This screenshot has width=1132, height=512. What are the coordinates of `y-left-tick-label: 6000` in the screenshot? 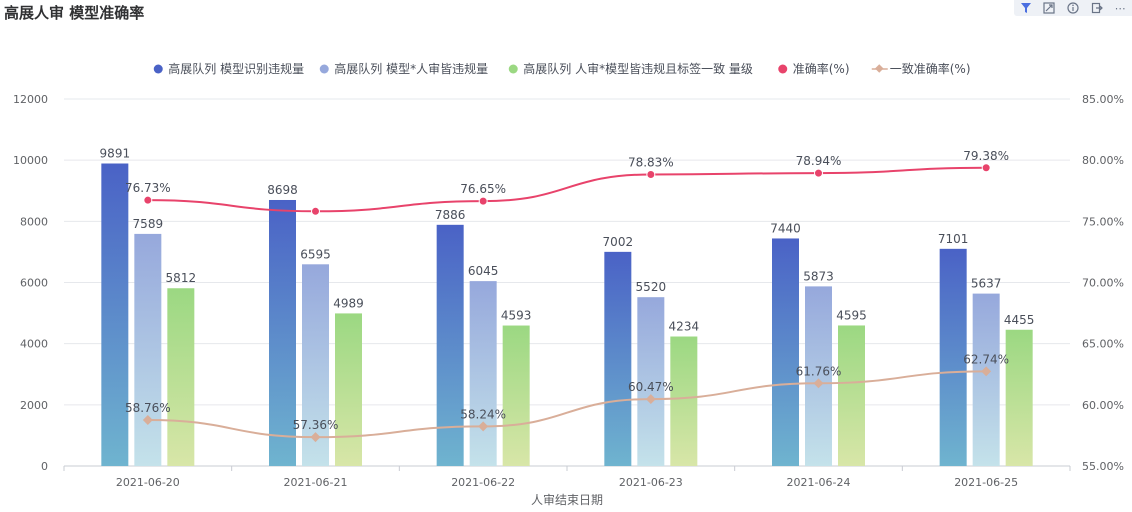 It's located at (34, 283).